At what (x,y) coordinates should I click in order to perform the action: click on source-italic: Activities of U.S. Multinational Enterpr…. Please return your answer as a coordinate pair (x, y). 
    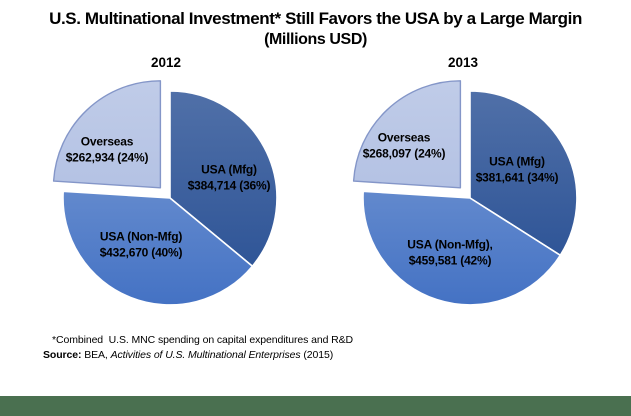
    Looking at the image, I should click on (205, 355).